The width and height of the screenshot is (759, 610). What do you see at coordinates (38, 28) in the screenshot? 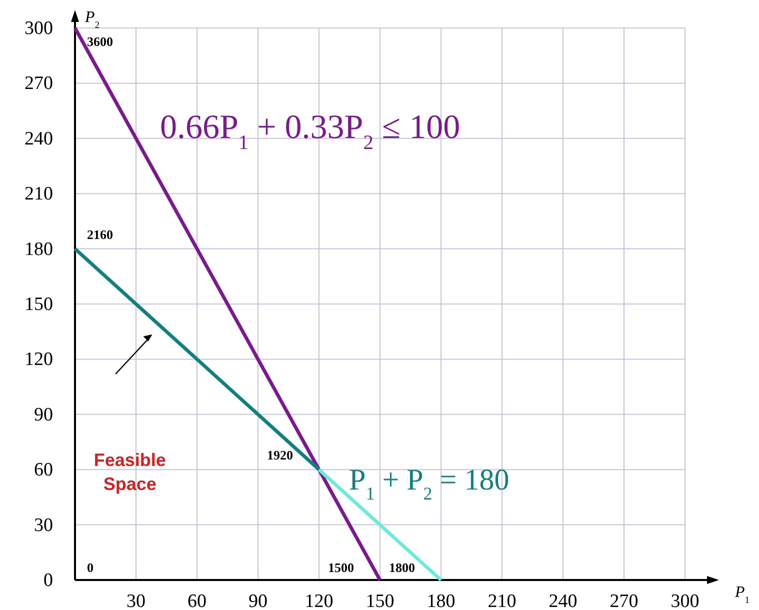
I see `y-tick-label: 300` at bounding box center [38, 28].